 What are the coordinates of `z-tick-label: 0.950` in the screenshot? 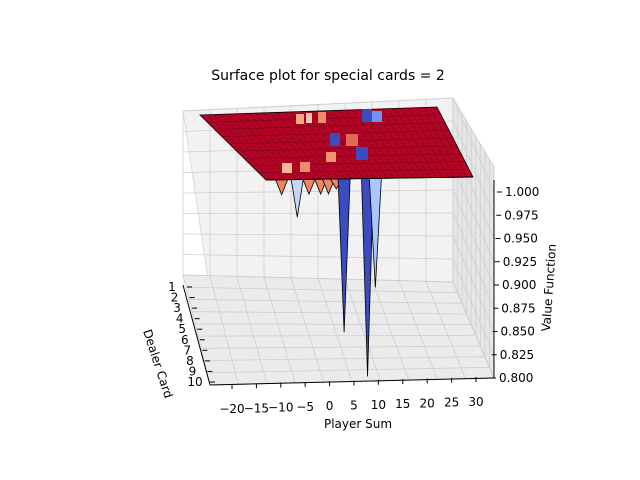 It's located at (521, 239).